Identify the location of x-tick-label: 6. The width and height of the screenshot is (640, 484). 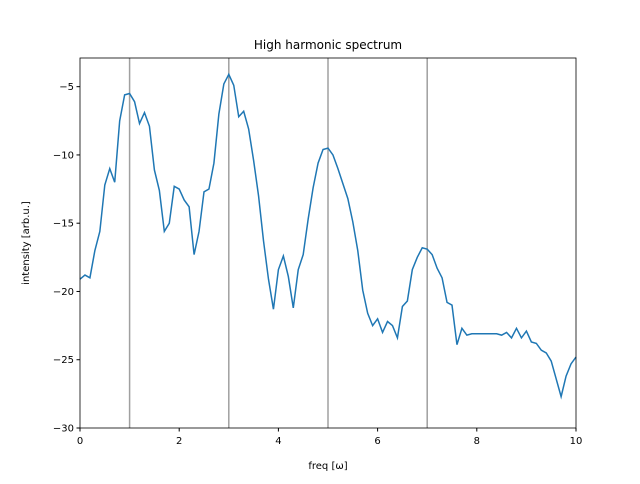
(377, 441).